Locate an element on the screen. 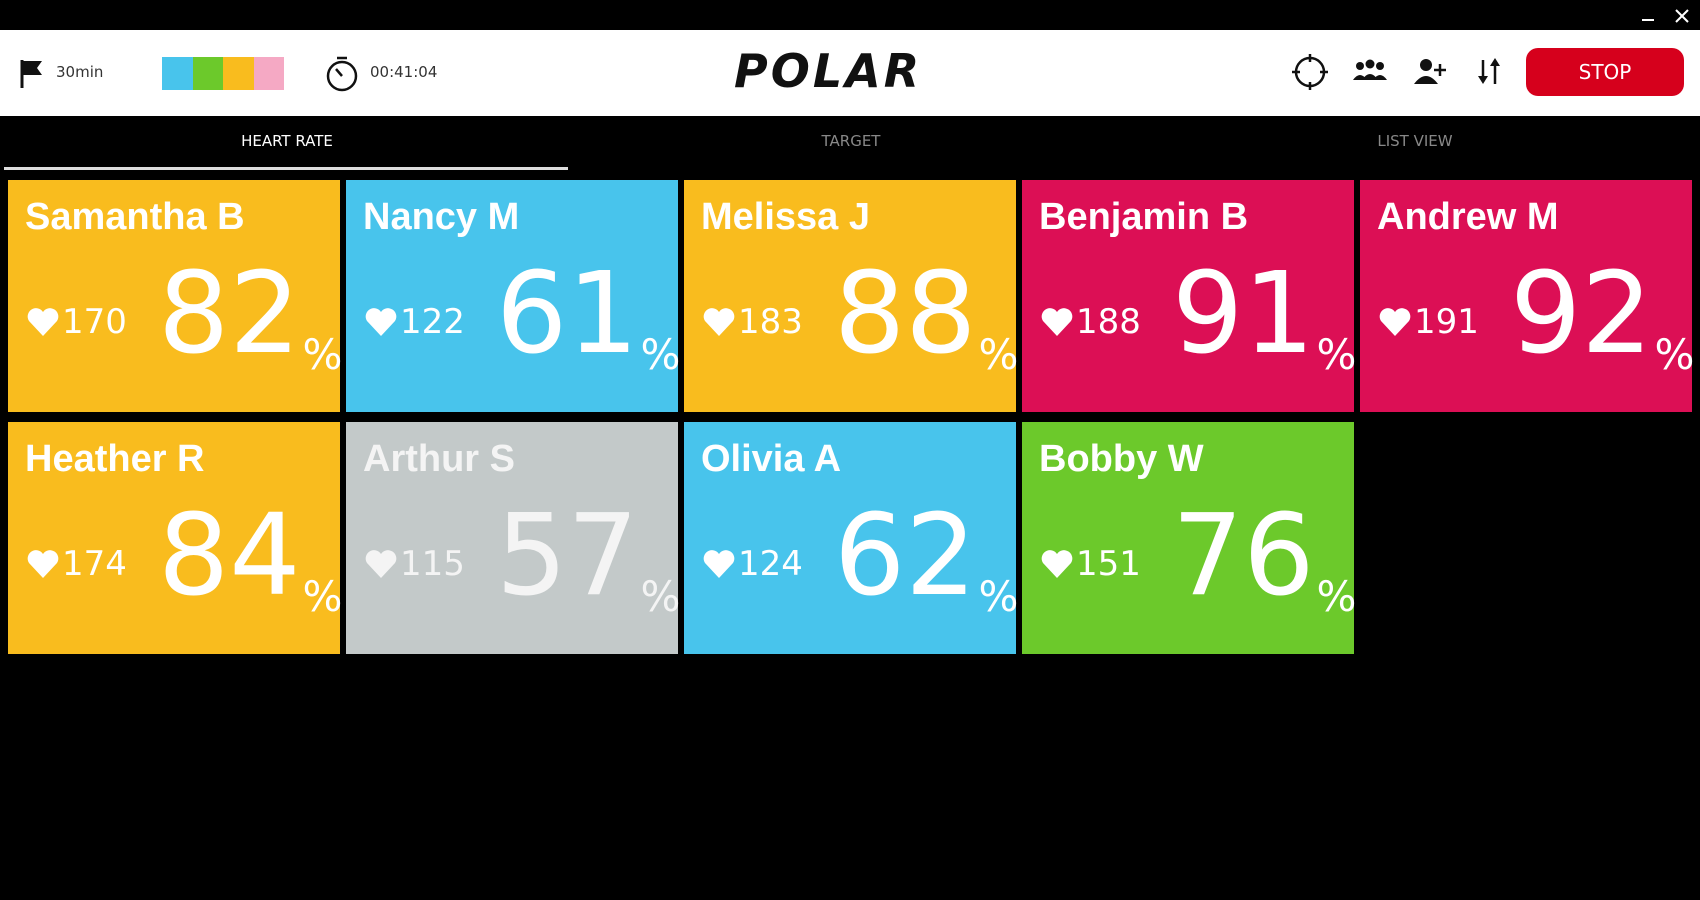 This screenshot has width=1700, height=900. athlete-name: Melissa J is located at coordinates (785, 217).